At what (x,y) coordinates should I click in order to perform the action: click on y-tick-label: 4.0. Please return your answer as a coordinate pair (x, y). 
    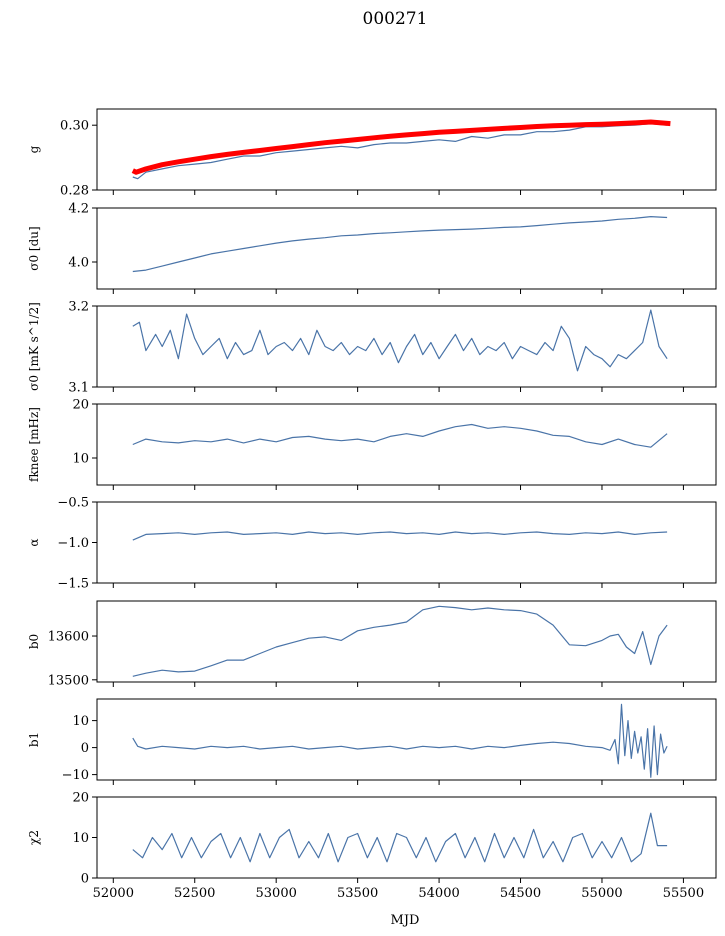
    Looking at the image, I should click on (78, 263).